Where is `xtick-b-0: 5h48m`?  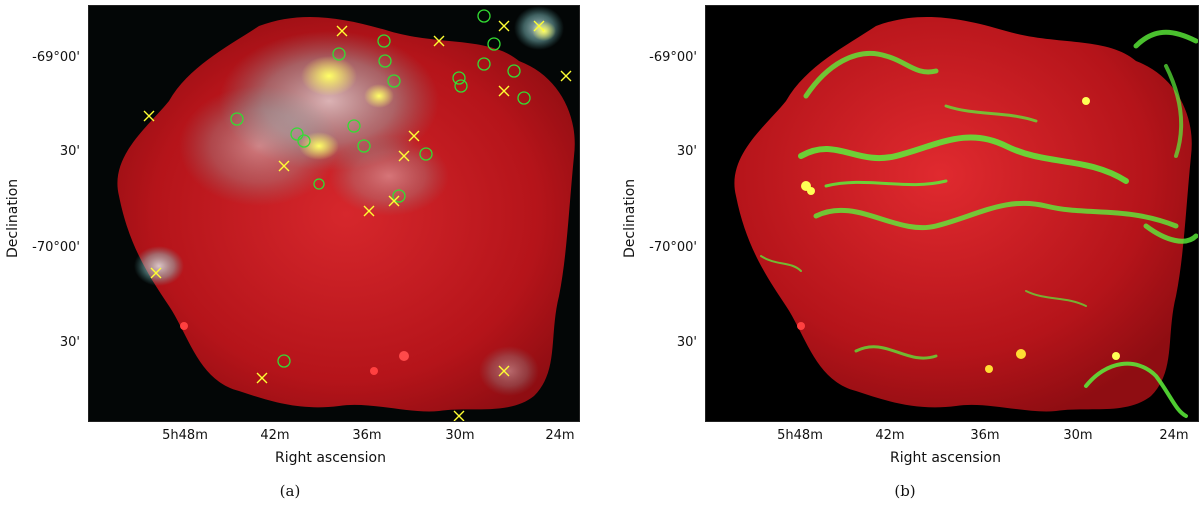 xtick-b-0: 5h48m is located at coordinates (800, 435).